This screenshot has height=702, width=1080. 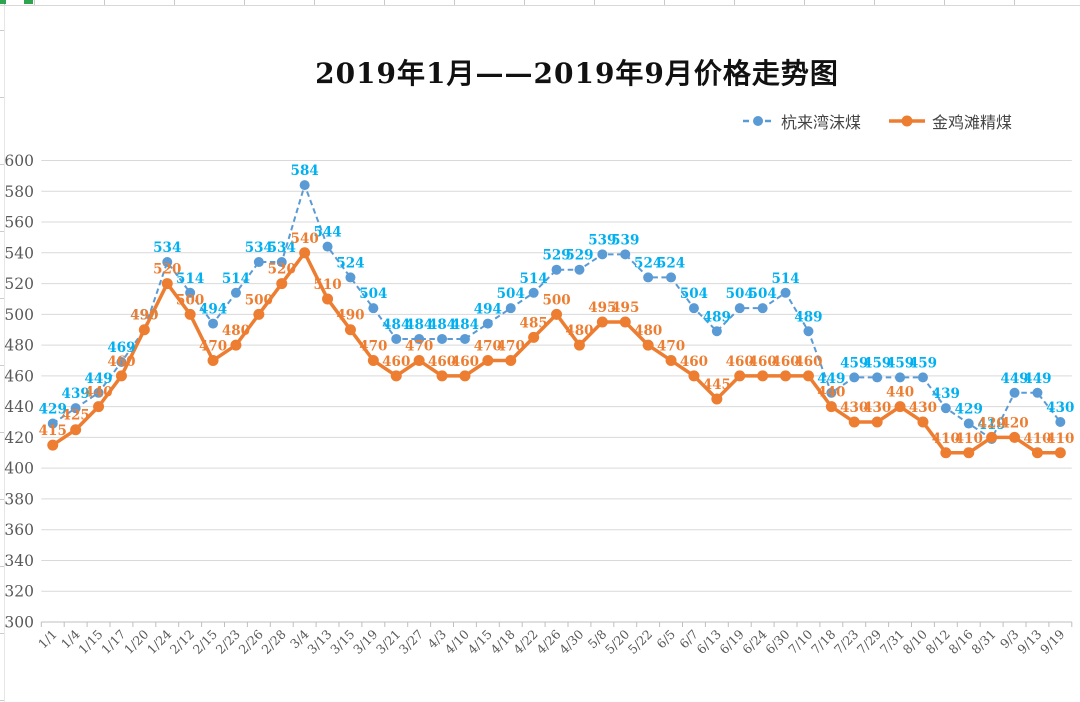 I want to click on solid-line-marker-icon, so click(x=907, y=121).